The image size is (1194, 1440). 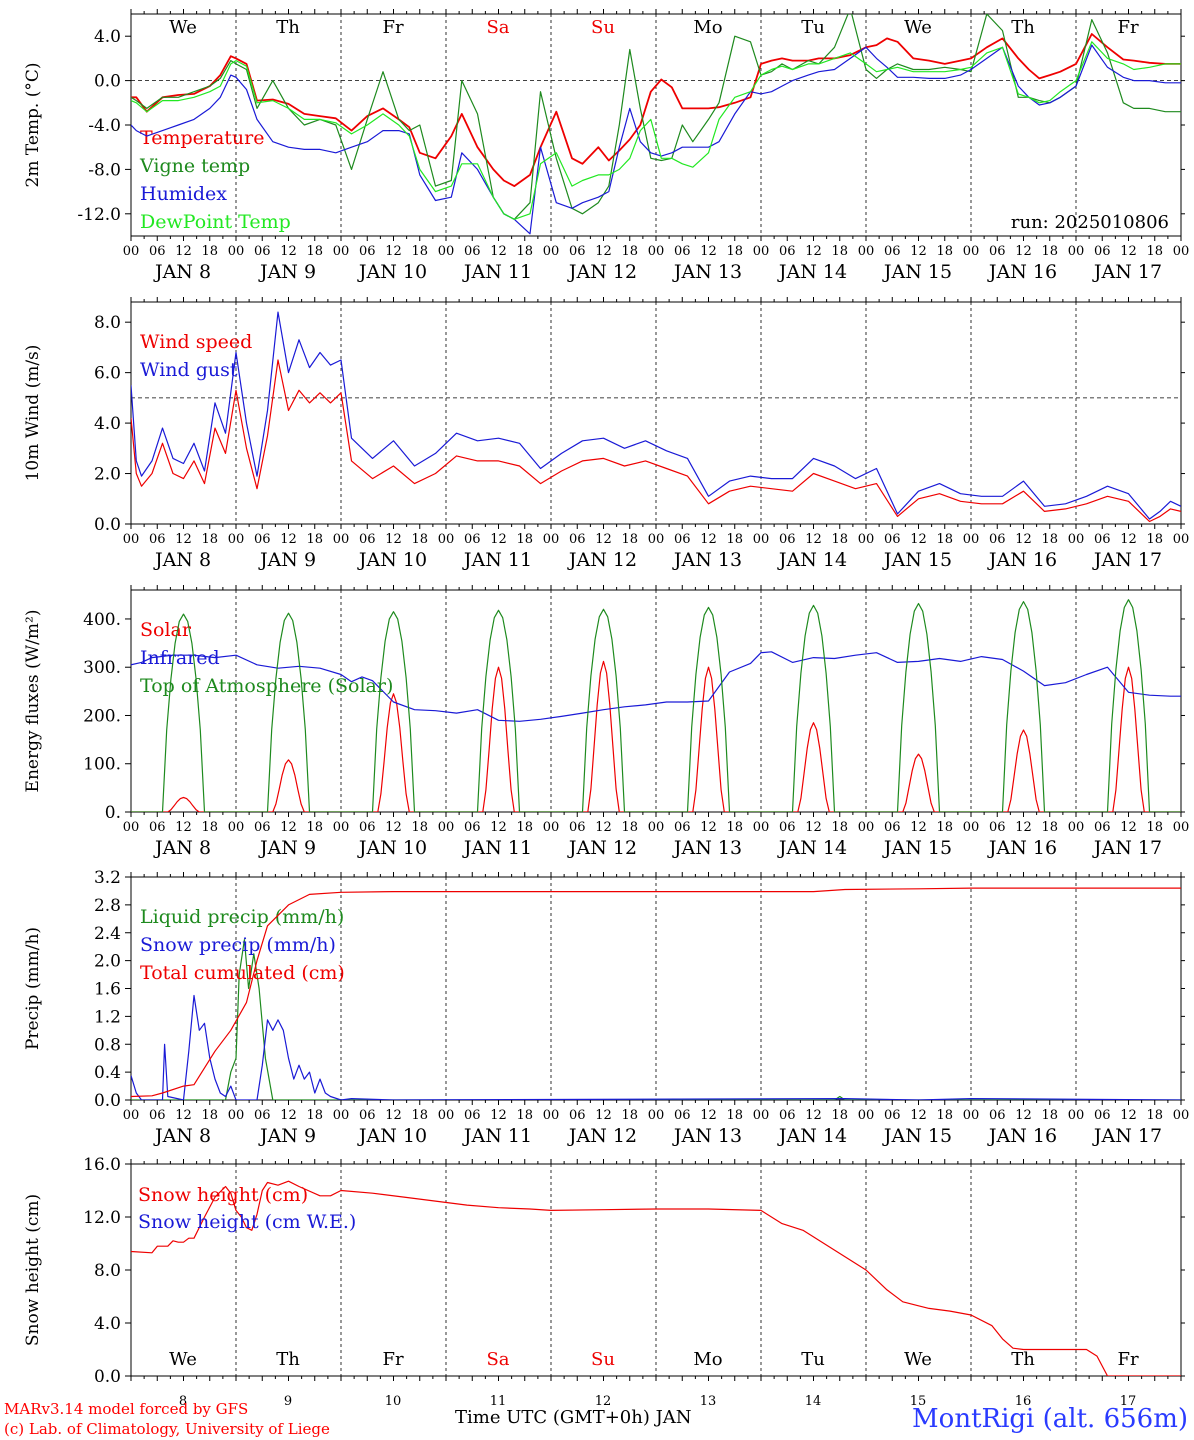 I want to click on y-tick-label: 0.4, so click(x=107, y=1073).